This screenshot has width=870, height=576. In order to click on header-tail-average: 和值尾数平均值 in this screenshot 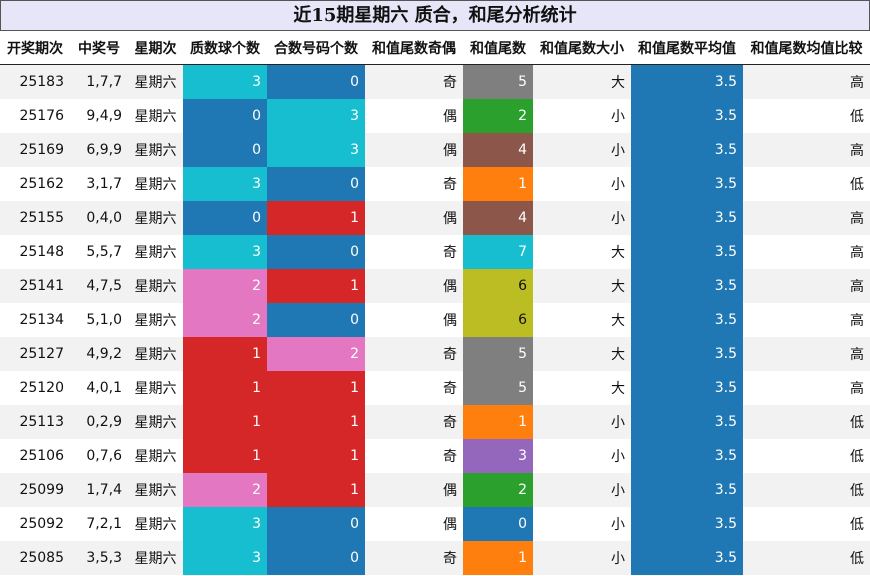, I will do `click(687, 48)`.